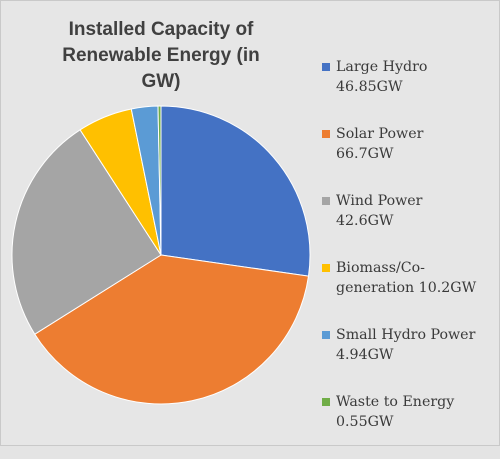  What do you see at coordinates (86, 232) in the screenshot?
I see `pie-slice-wind-power` at bounding box center [86, 232].